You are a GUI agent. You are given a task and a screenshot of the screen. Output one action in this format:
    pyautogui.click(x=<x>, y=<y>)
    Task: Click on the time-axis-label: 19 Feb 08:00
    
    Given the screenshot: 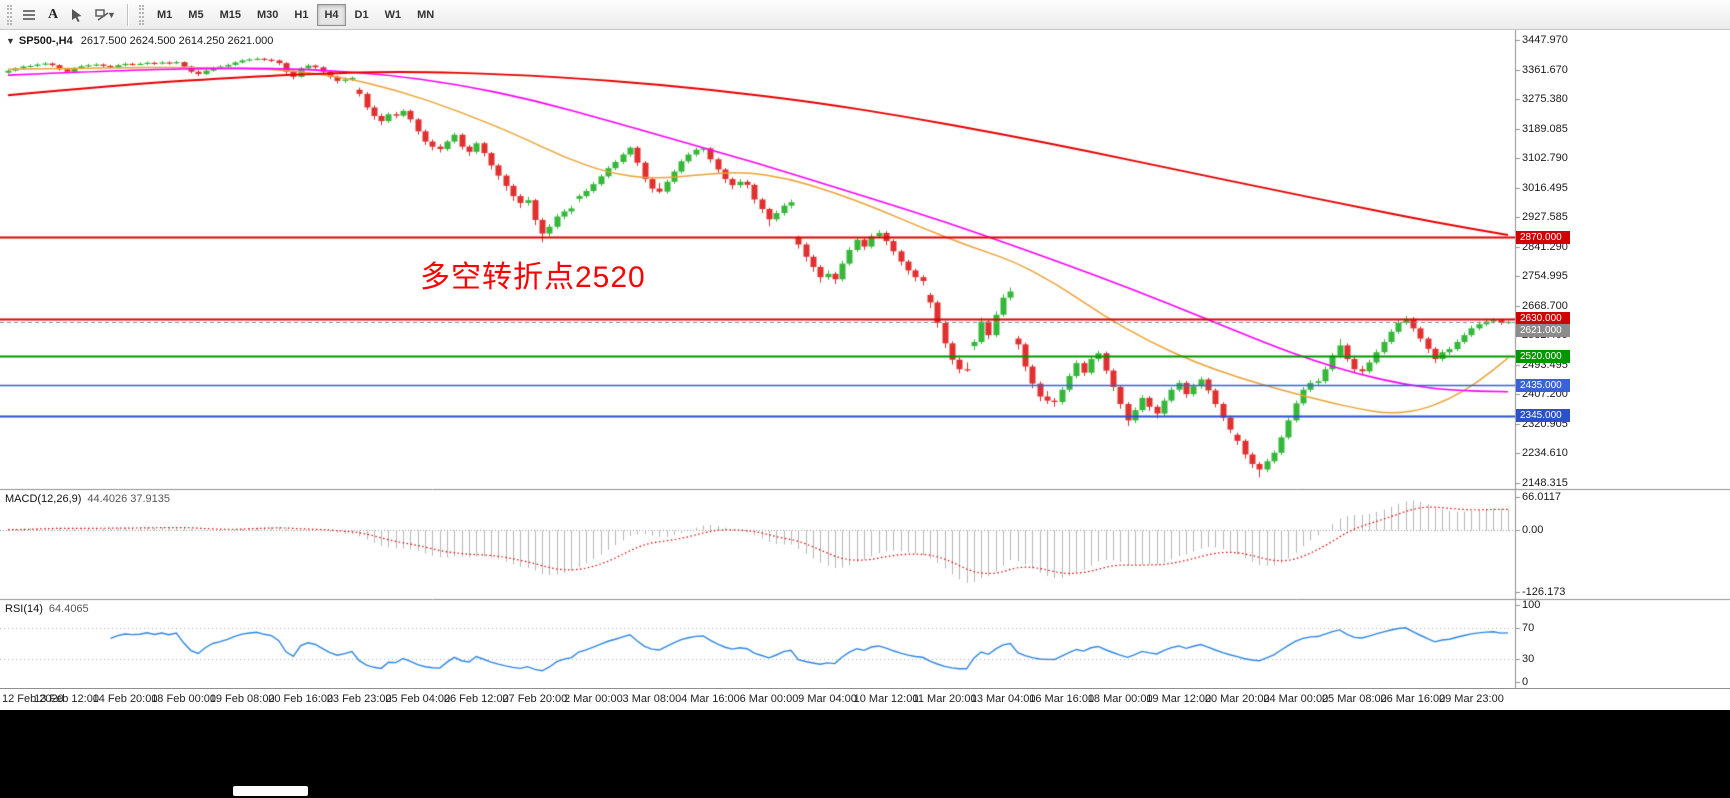 What is the action you would take?
    pyautogui.click(x=242, y=699)
    